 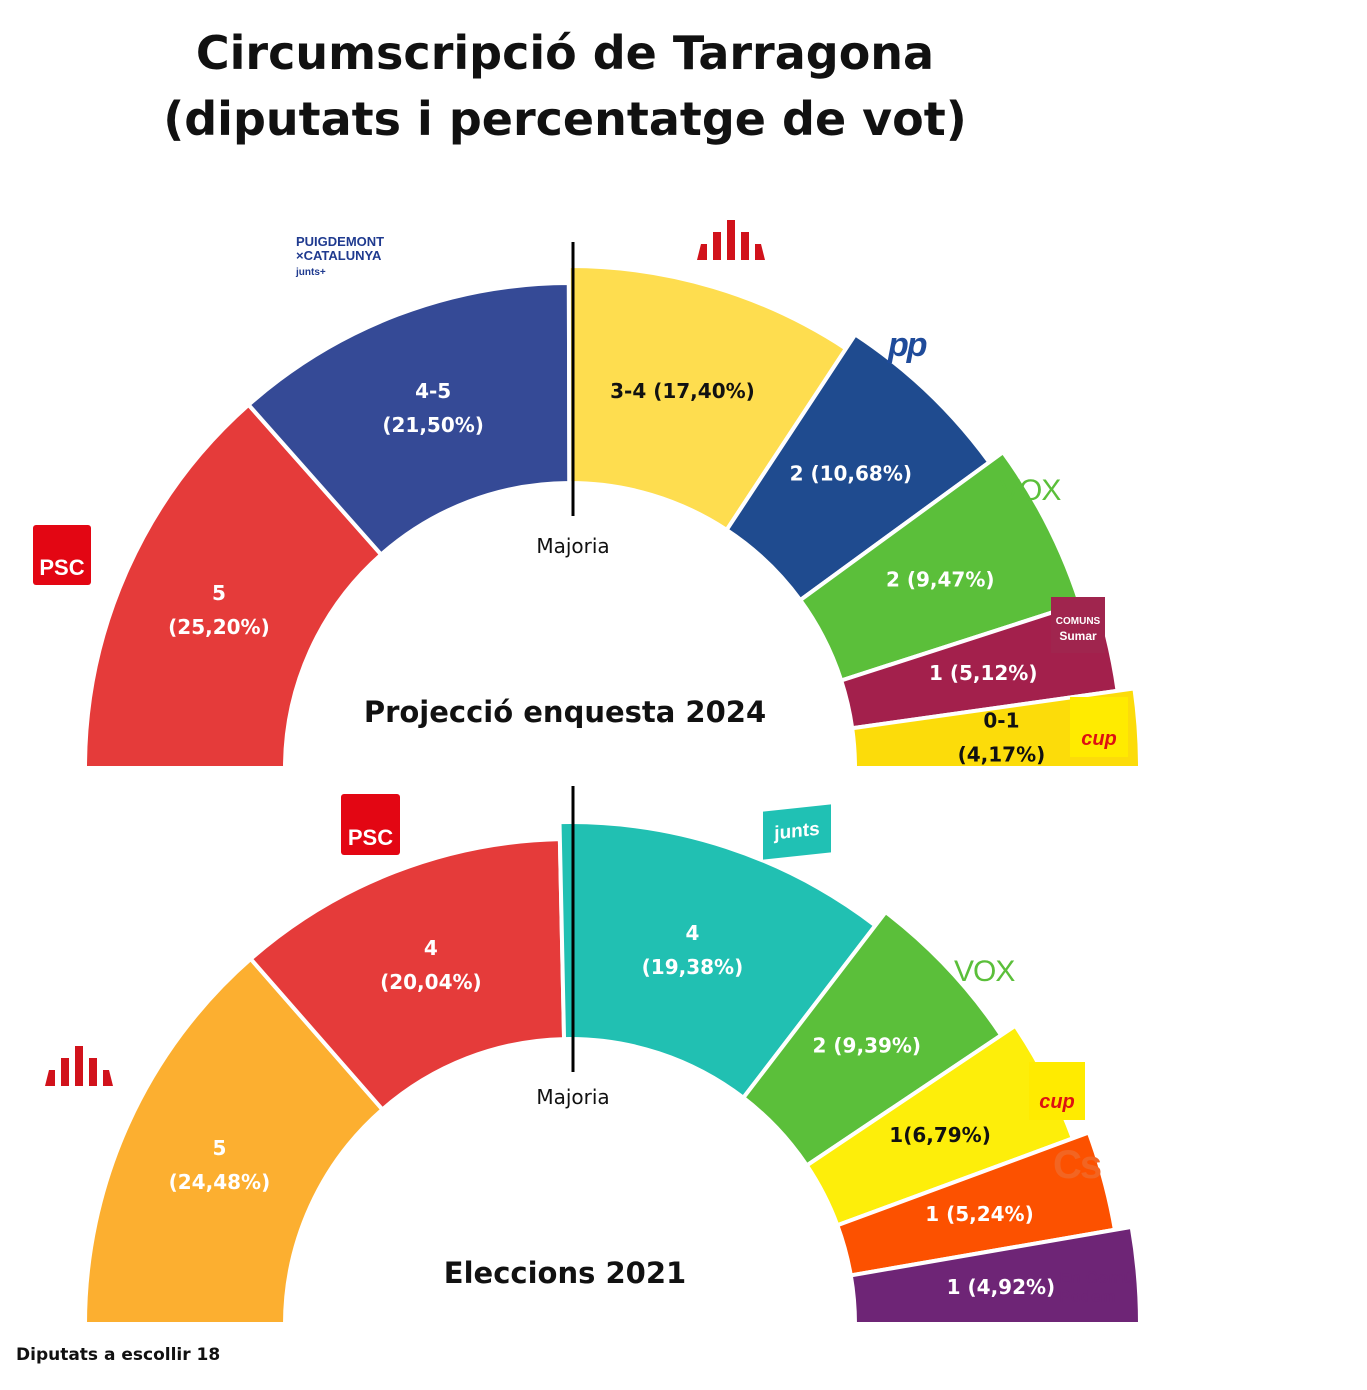 I want to click on ecp-logo-line1: En Comú, so click(x=1096, y=1277).